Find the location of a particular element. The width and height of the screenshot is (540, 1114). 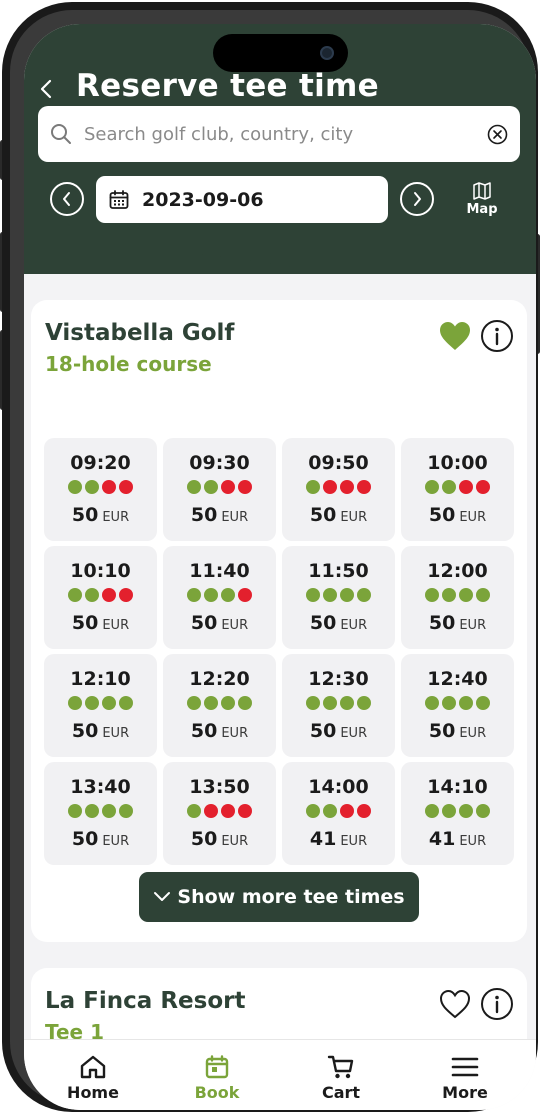

tee-time: 14:00 is located at coordinates (338, 787).